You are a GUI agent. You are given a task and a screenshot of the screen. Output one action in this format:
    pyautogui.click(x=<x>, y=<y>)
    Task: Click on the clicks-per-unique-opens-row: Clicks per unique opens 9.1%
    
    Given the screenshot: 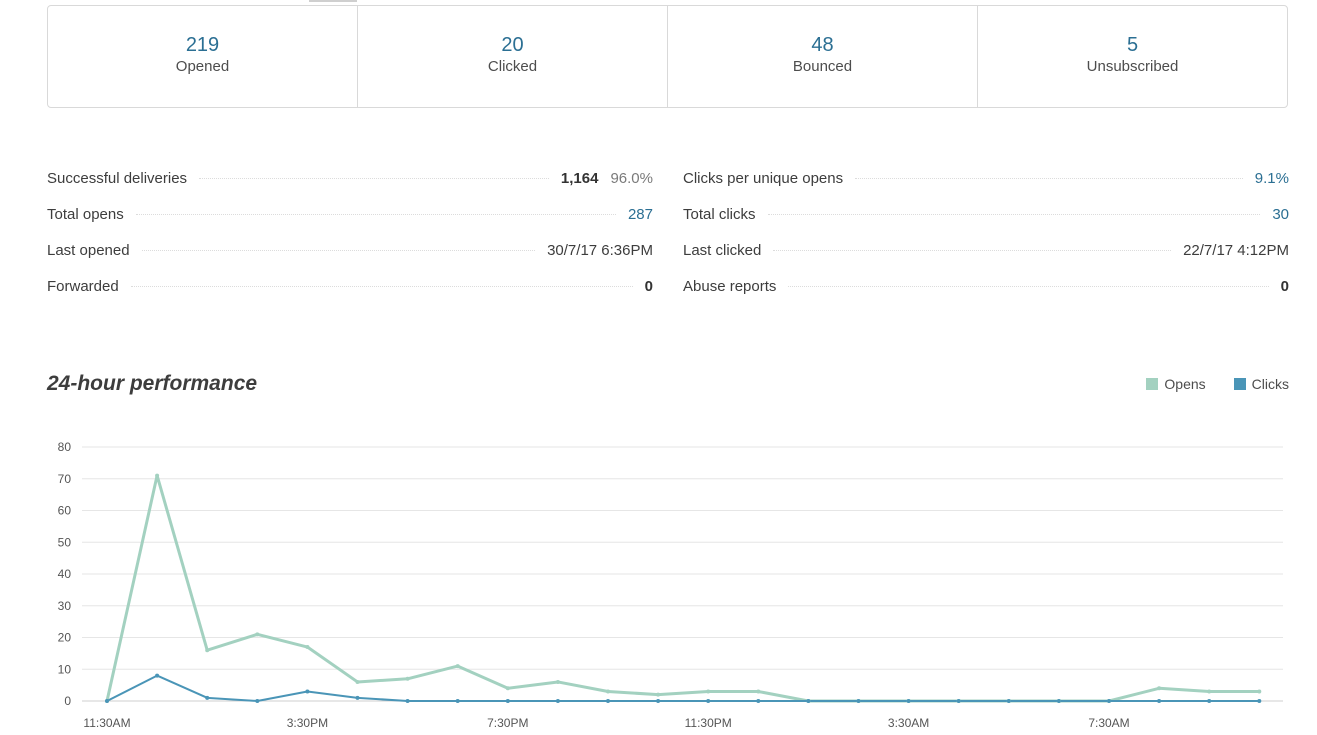 What is the action you would take?
    pyautogui.click(x=986, y=188)
    